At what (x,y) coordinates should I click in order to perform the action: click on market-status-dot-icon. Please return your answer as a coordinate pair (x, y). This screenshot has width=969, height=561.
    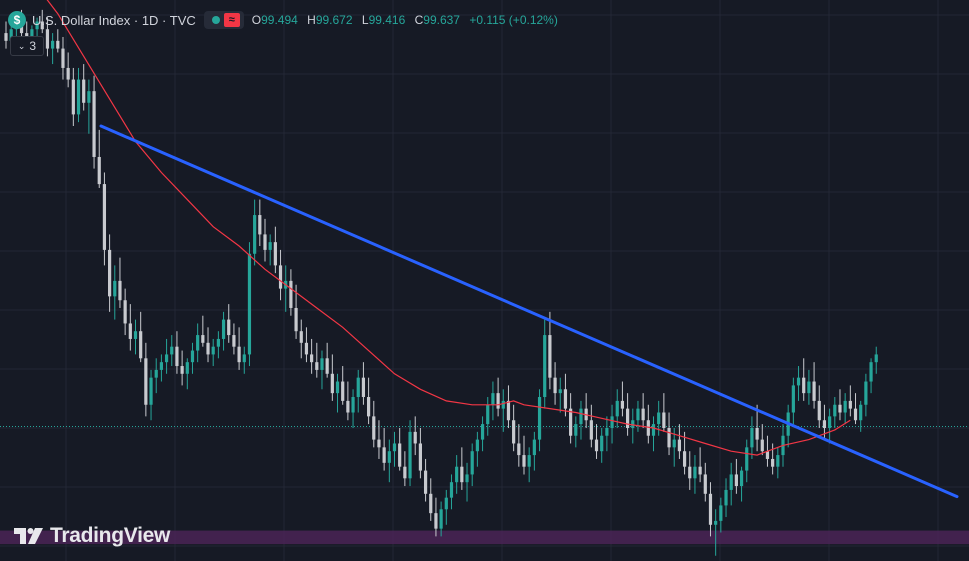
    Looking at the image, I should click on (215, 20).